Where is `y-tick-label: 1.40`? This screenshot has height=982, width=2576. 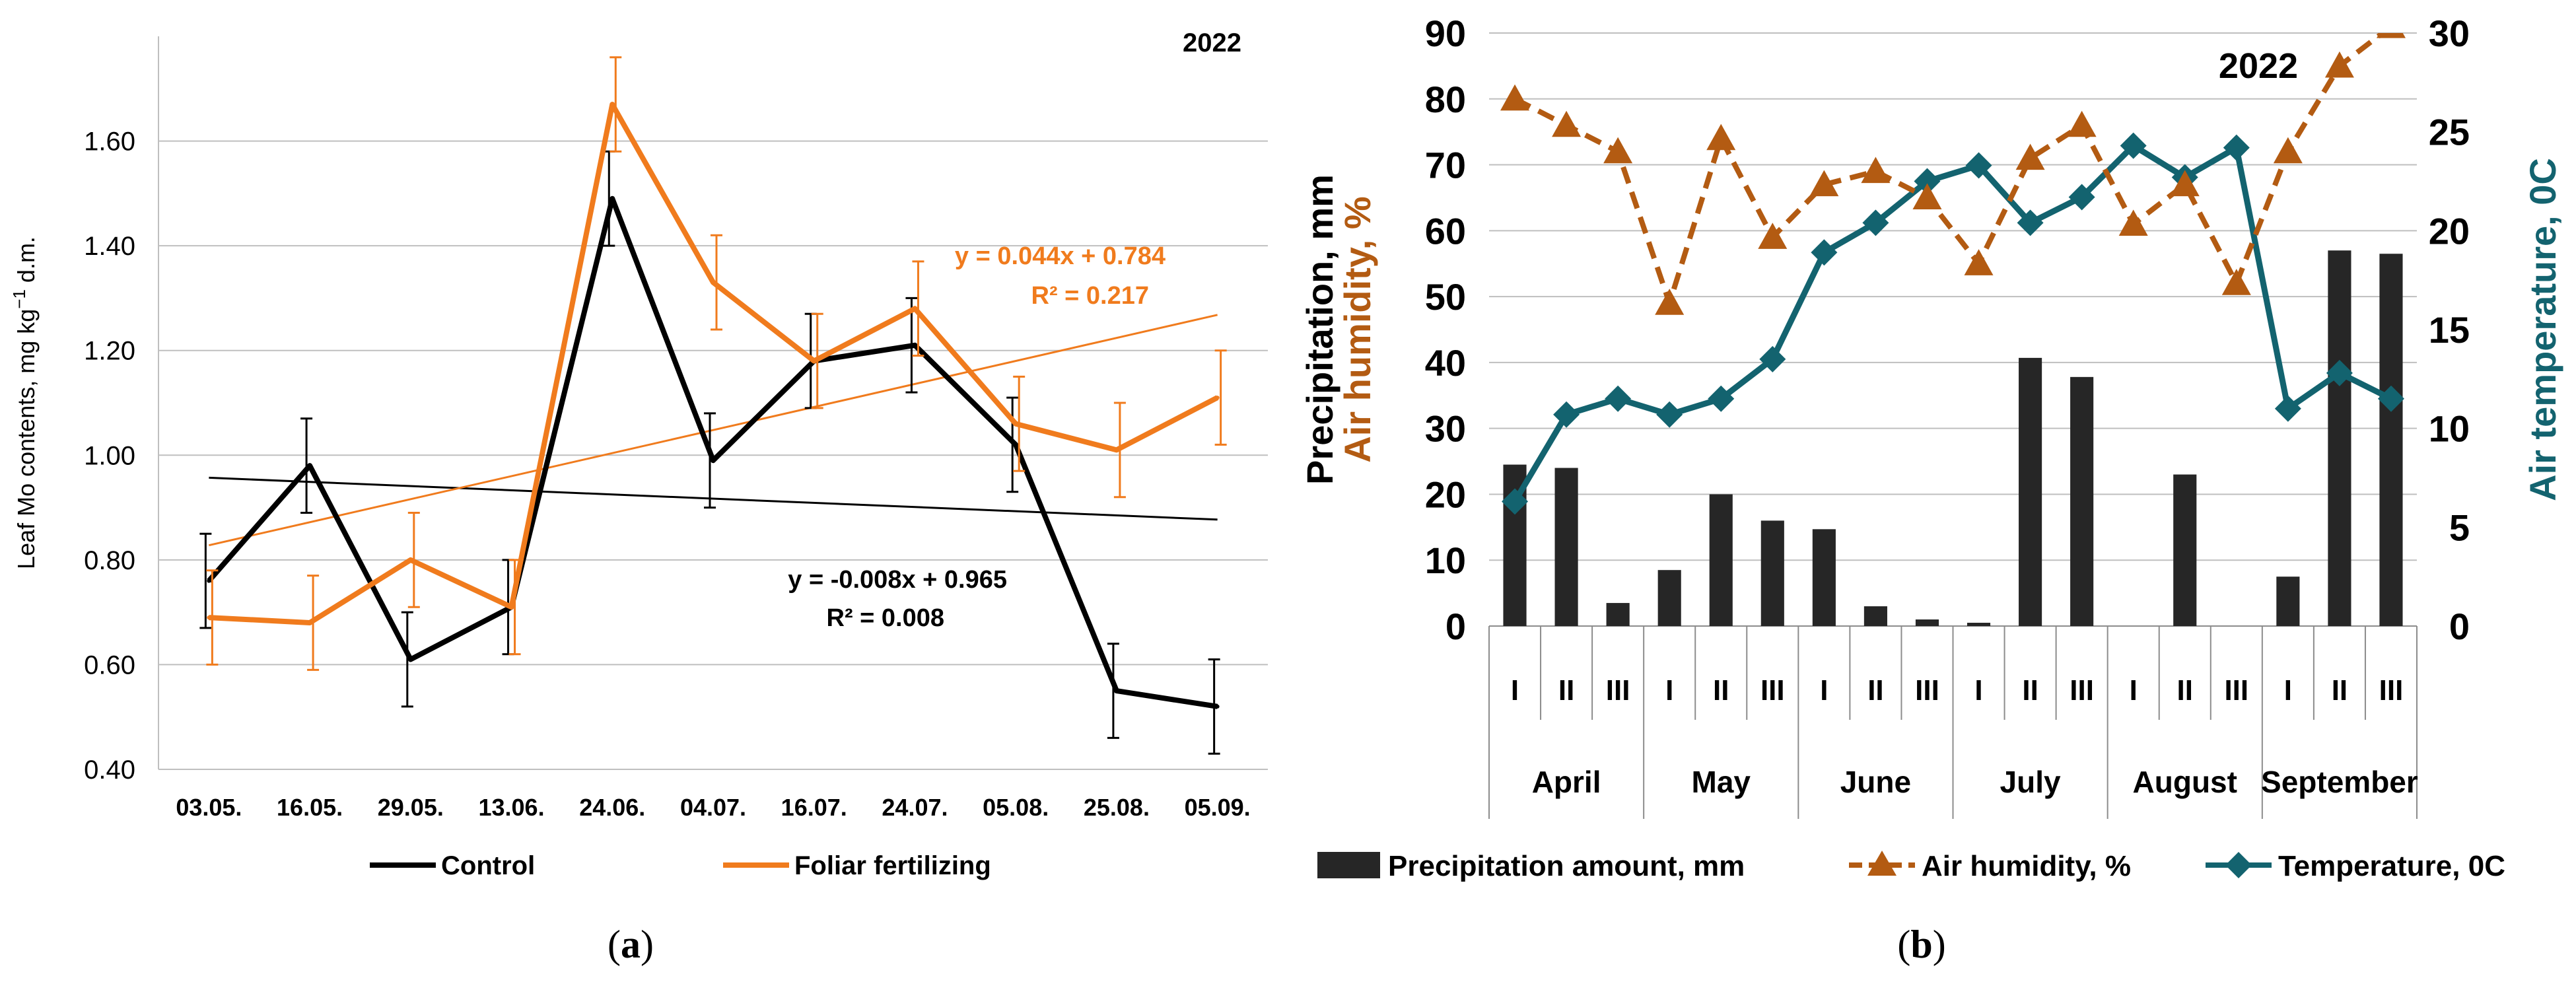 y-tick-label: 1.40 is located at coordinates (110, 246).